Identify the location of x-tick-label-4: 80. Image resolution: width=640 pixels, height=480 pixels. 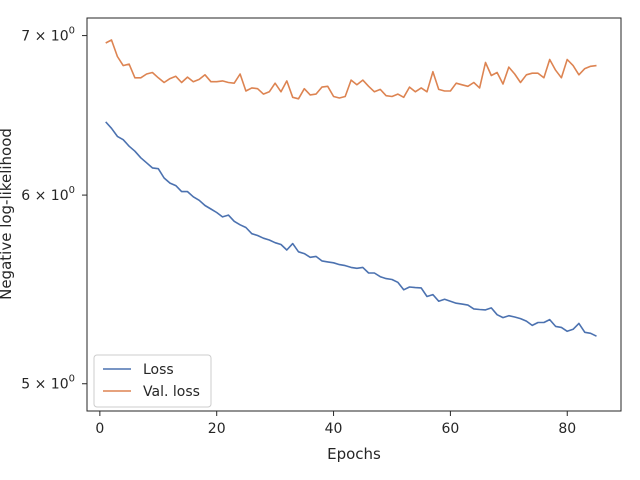
(567, 429).